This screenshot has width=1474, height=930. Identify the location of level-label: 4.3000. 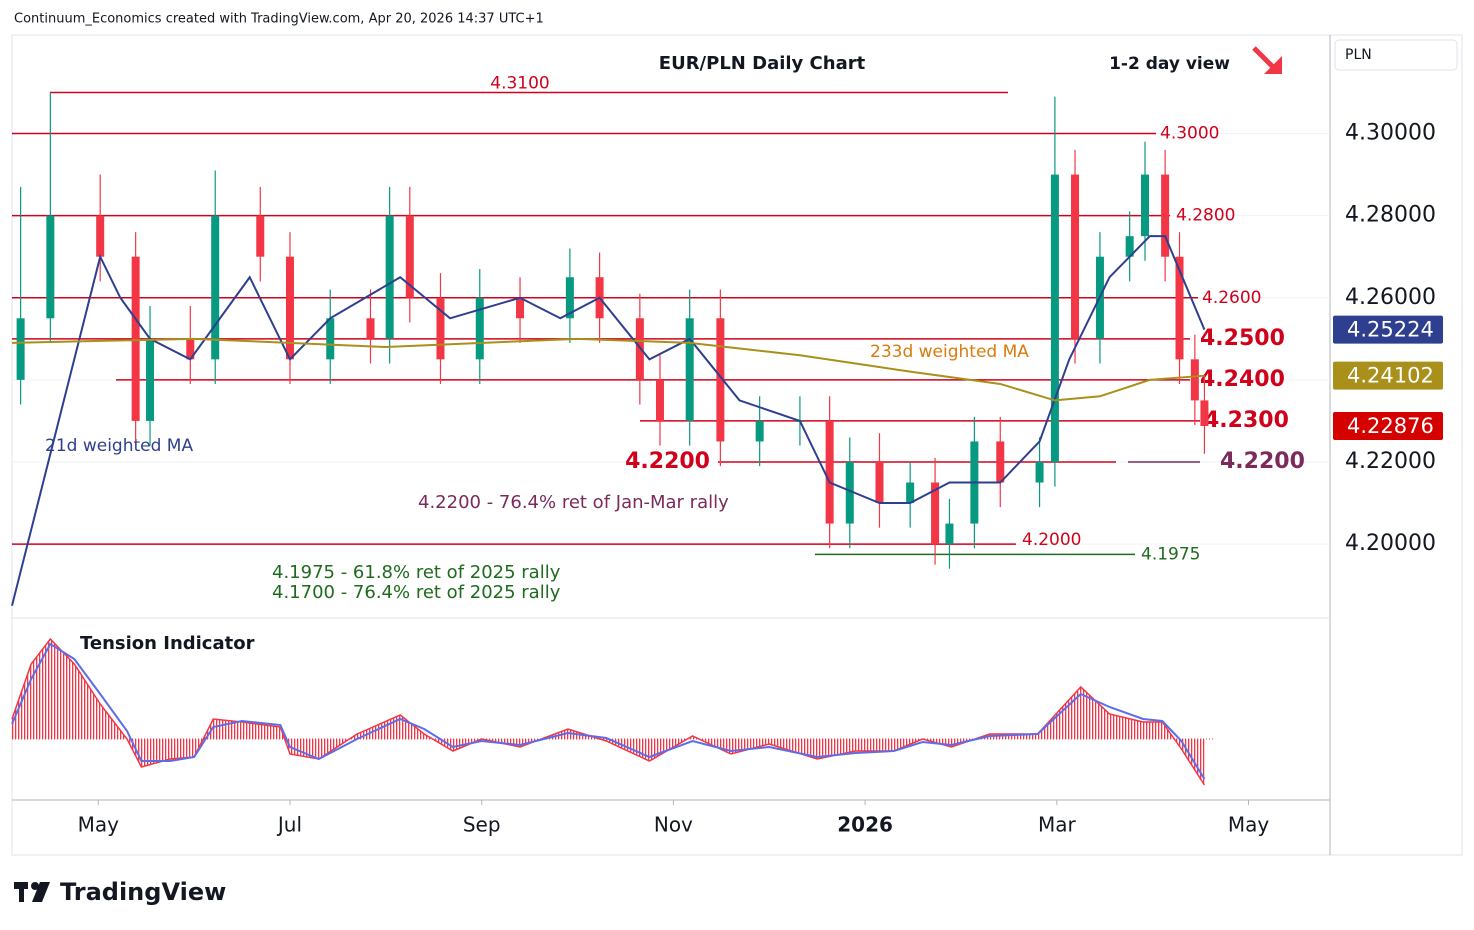
(1189, 134).